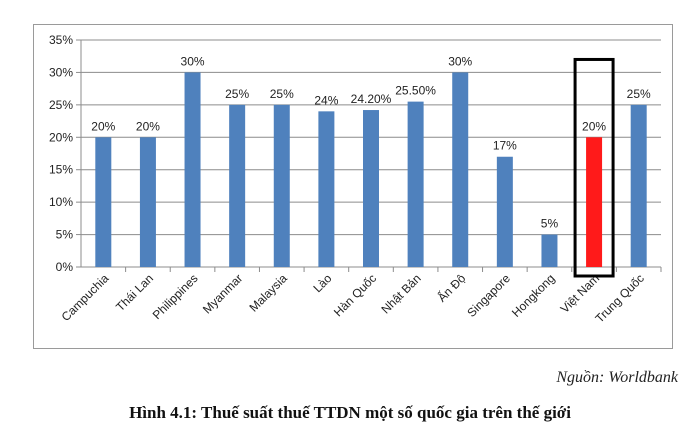  I want to click on x-tick-label: Nhật Bản, so click(400, 293).